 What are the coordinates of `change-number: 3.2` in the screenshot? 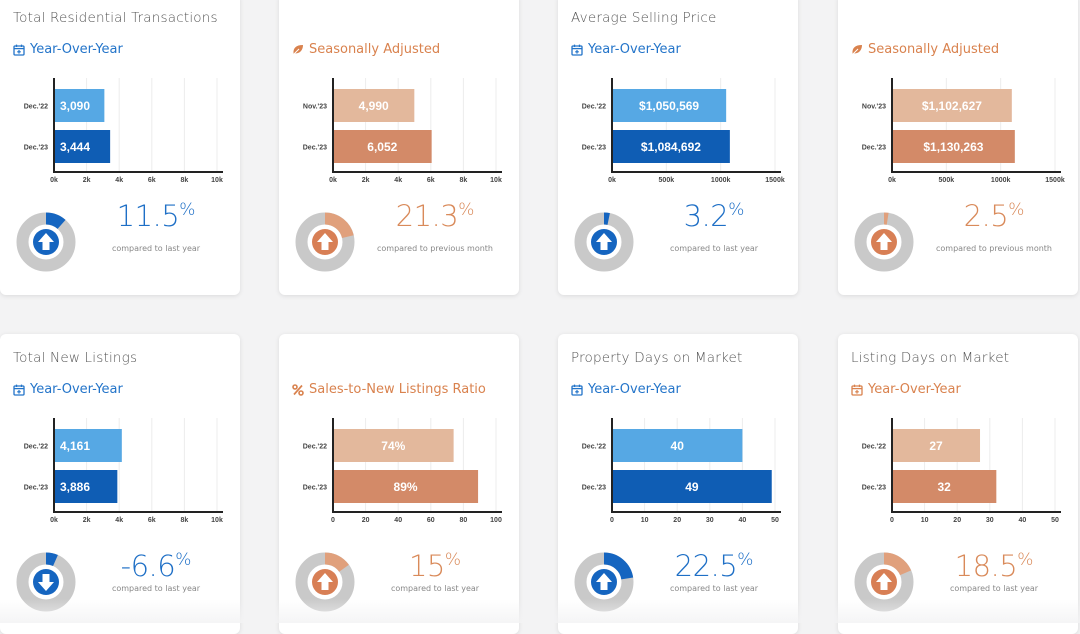 It's located at (706, 216).